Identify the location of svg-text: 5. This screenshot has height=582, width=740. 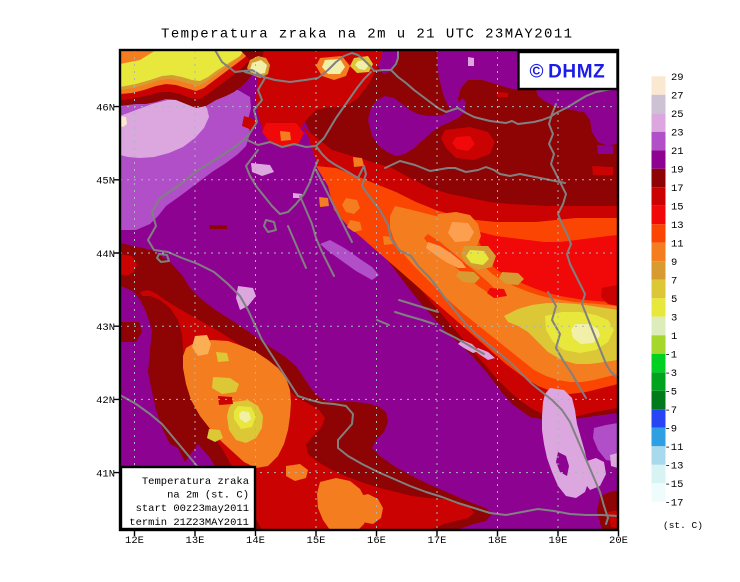
(674, 300).